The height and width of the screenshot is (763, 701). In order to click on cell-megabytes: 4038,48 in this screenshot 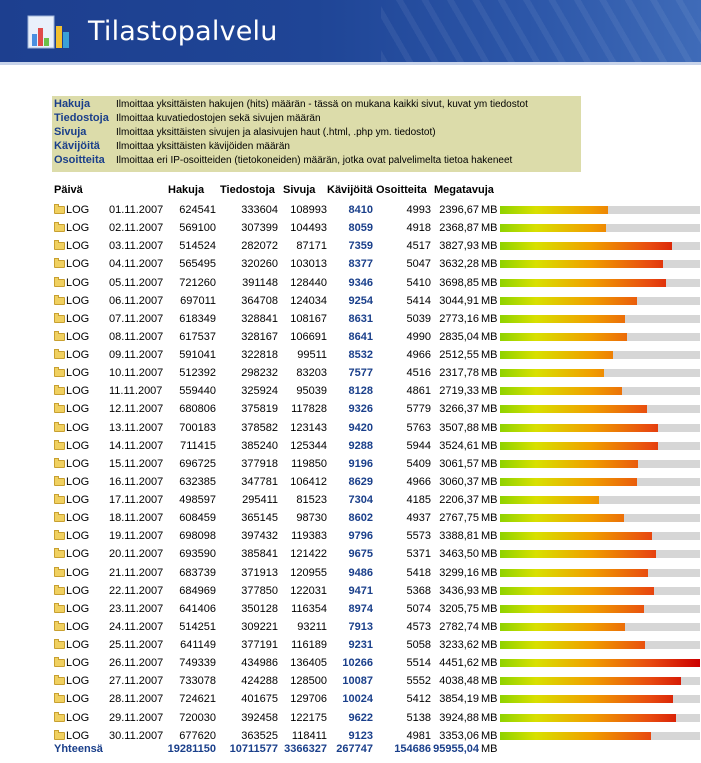, I will do `click(459, 681)`.